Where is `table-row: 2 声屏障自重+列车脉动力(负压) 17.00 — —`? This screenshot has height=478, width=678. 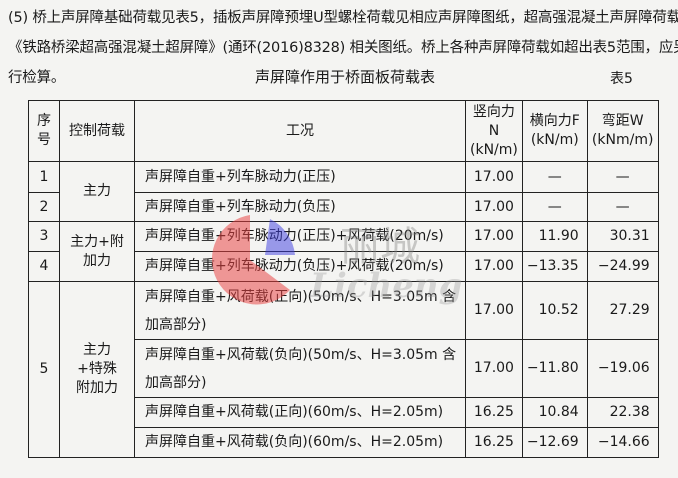
table-row: 2 声屏障自重+列车脉动力(负压) 17.00 — — is located at coordinates (343, 207).